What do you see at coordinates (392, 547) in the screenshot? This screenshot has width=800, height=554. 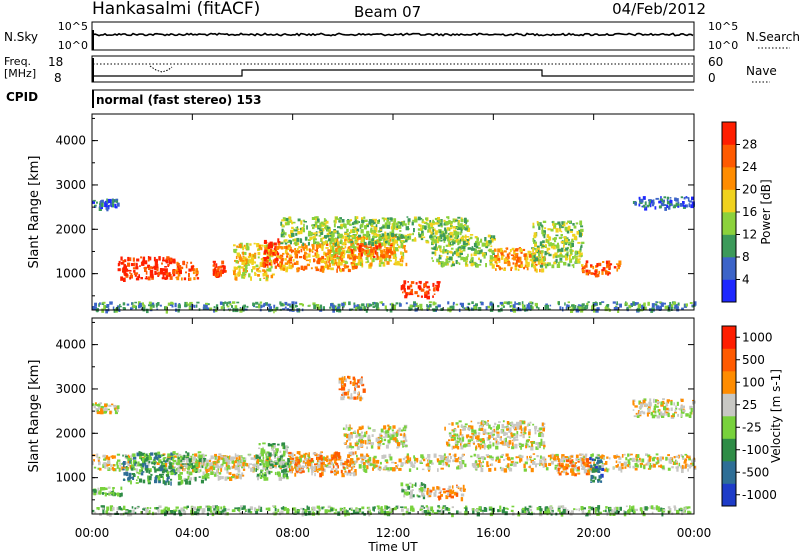 I see `xaxis-label: Time UT` at bounding box center [392, 547].